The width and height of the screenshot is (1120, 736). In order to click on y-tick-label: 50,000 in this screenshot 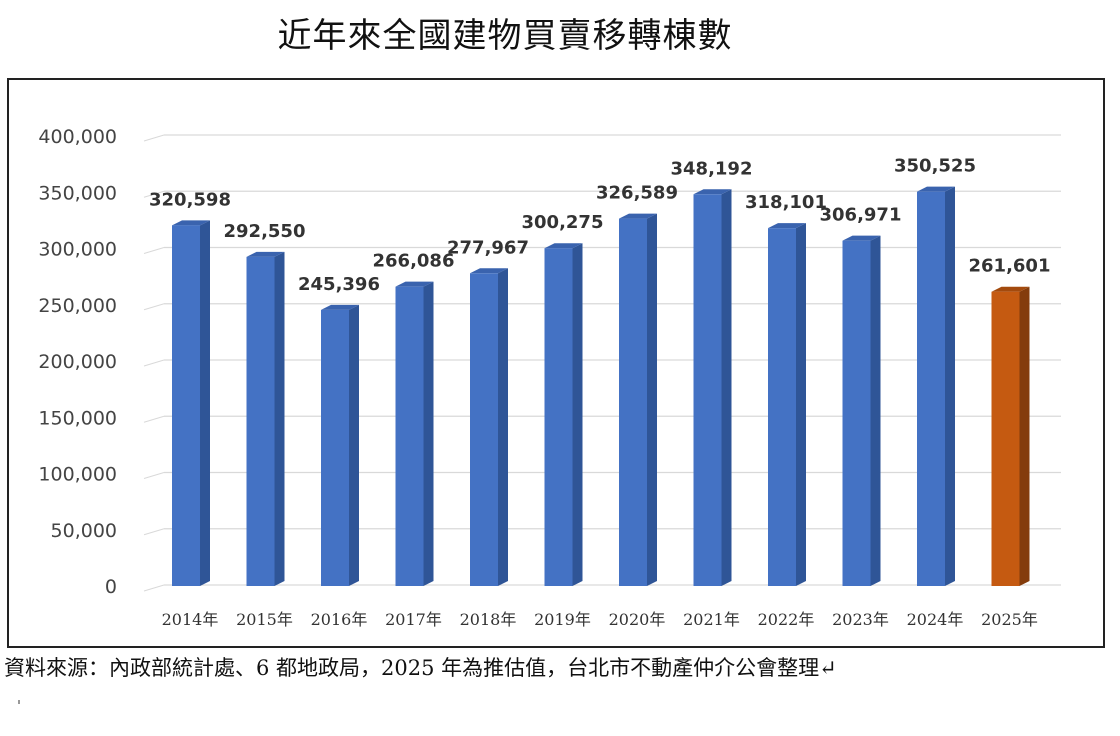, I will do `click(84, 531)`.